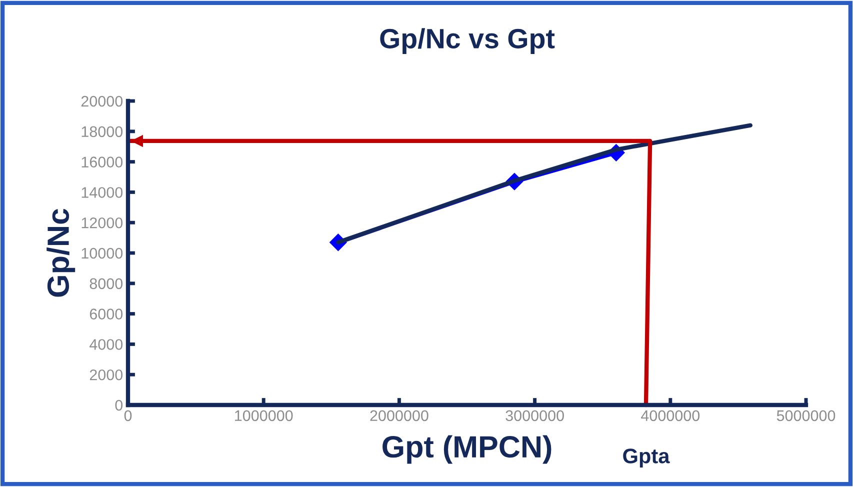  Describe the element at coordinates (102, 253) in the screenshot. I see `y-tick-label: 10000` at that location.